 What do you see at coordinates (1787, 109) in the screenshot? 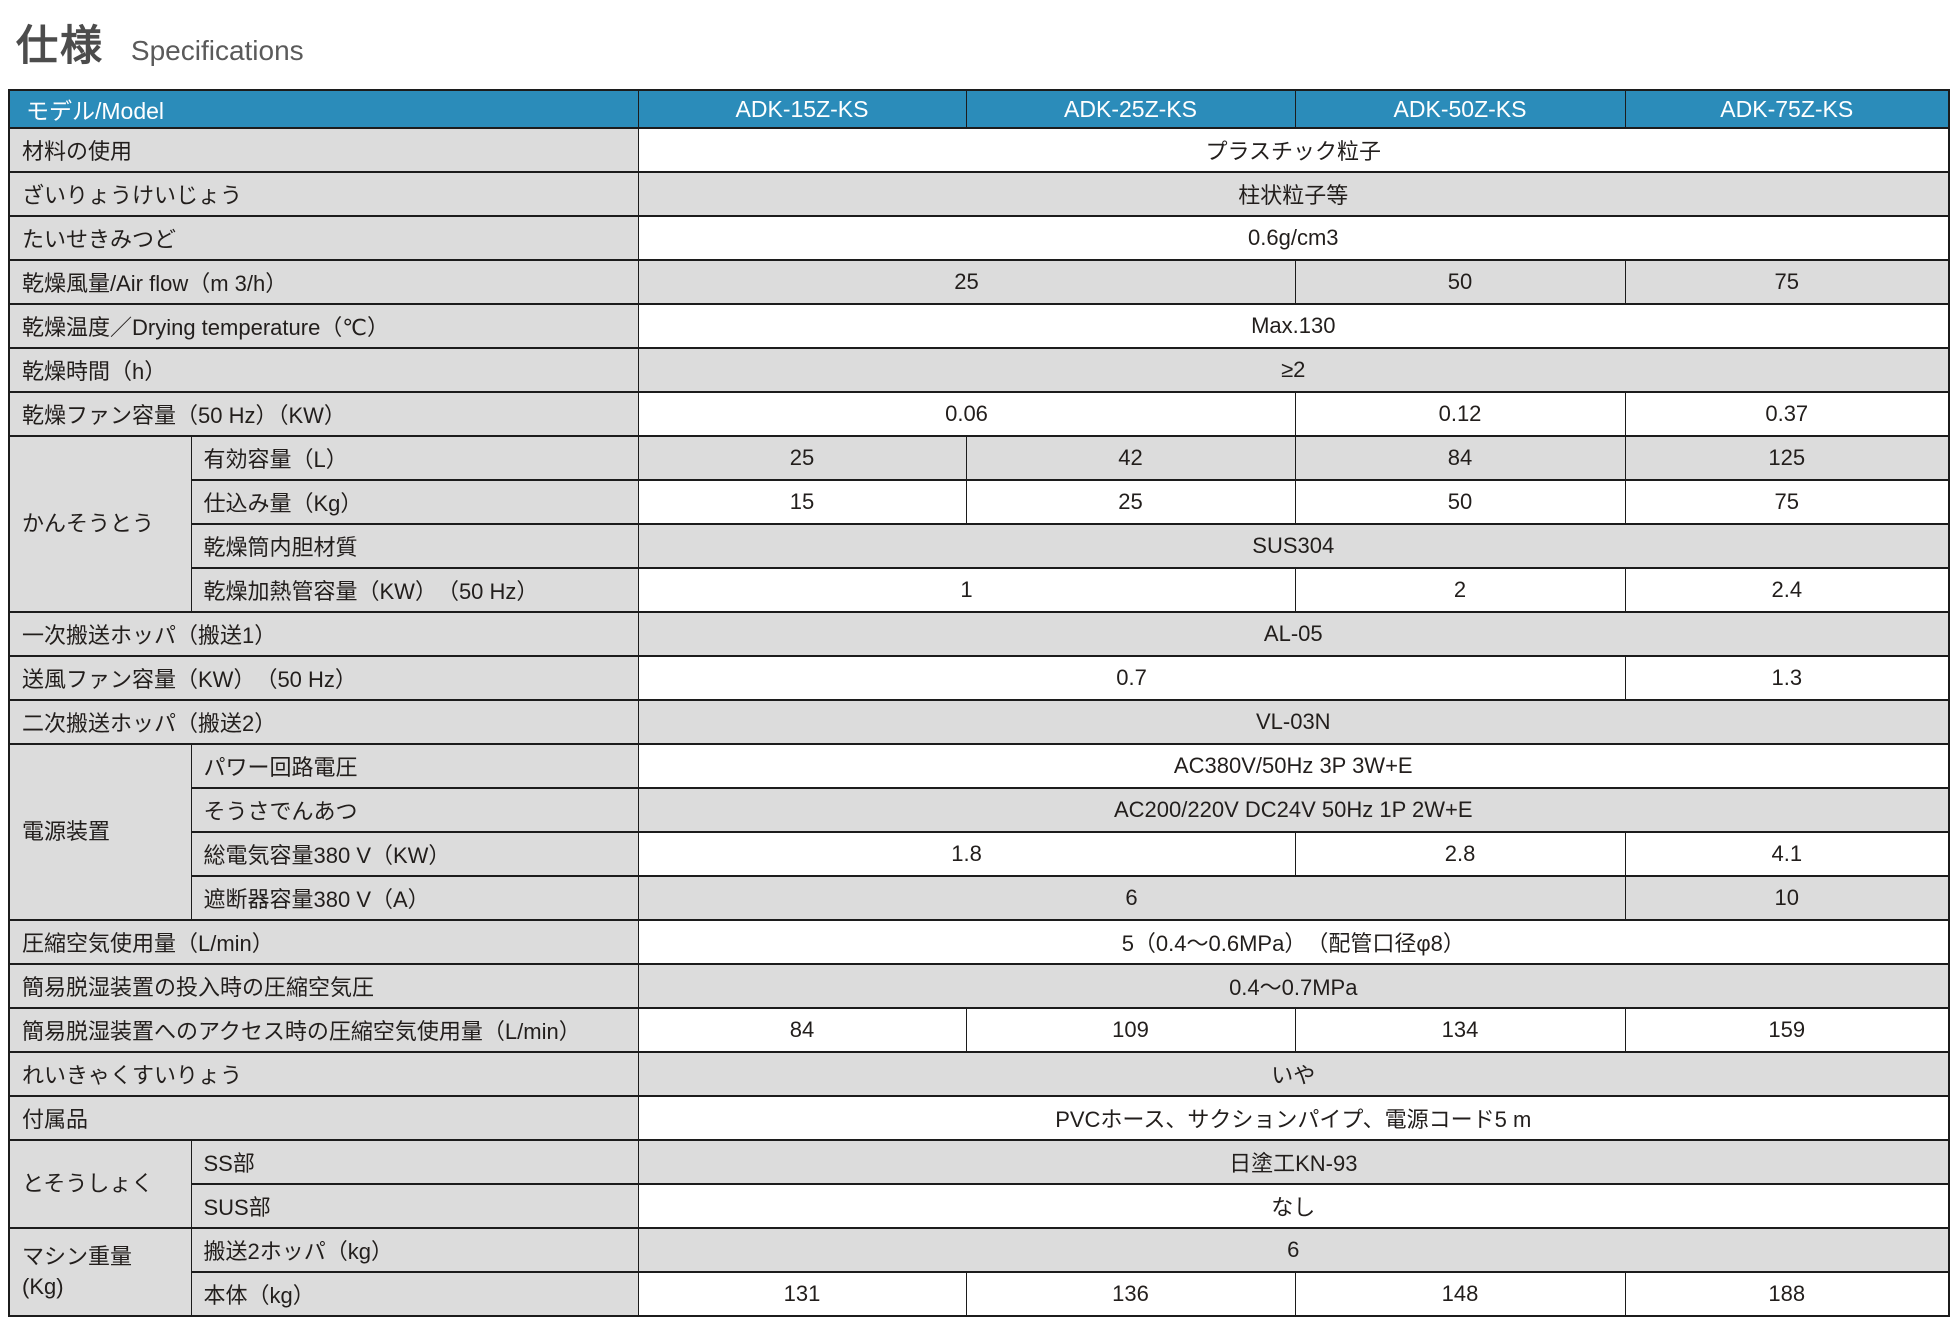
I see `header-model-adk-75z-ks: ADK-75Z-KS` at bounding box center [1787, 109].